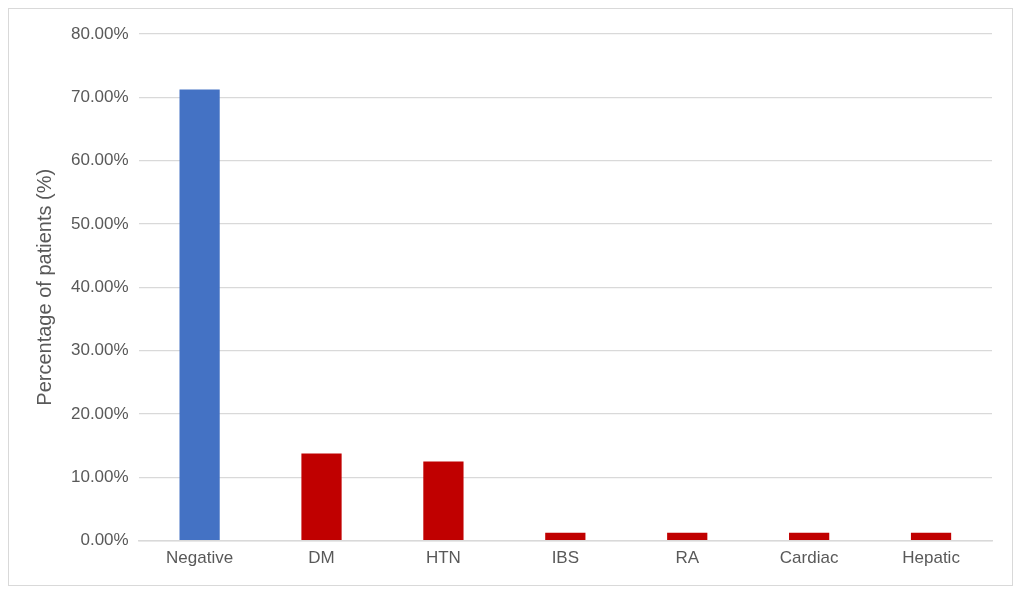  I want to click on y-tick-label: 20.00%, so click(99, 413).